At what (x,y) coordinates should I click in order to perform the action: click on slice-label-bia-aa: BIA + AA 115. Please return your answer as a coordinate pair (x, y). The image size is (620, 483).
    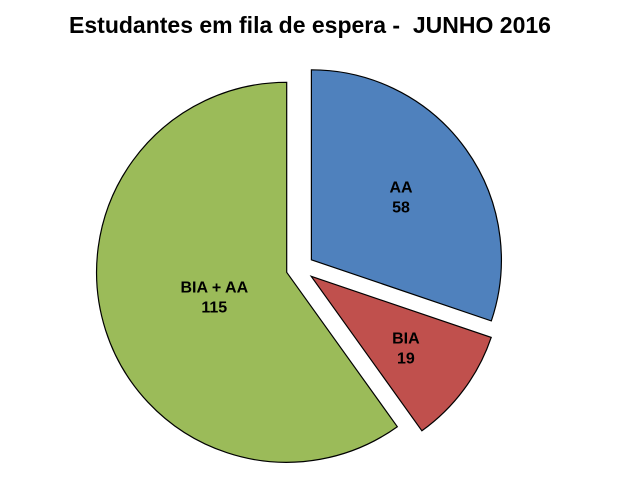
    Looking at the image, I should click on (214, 298).